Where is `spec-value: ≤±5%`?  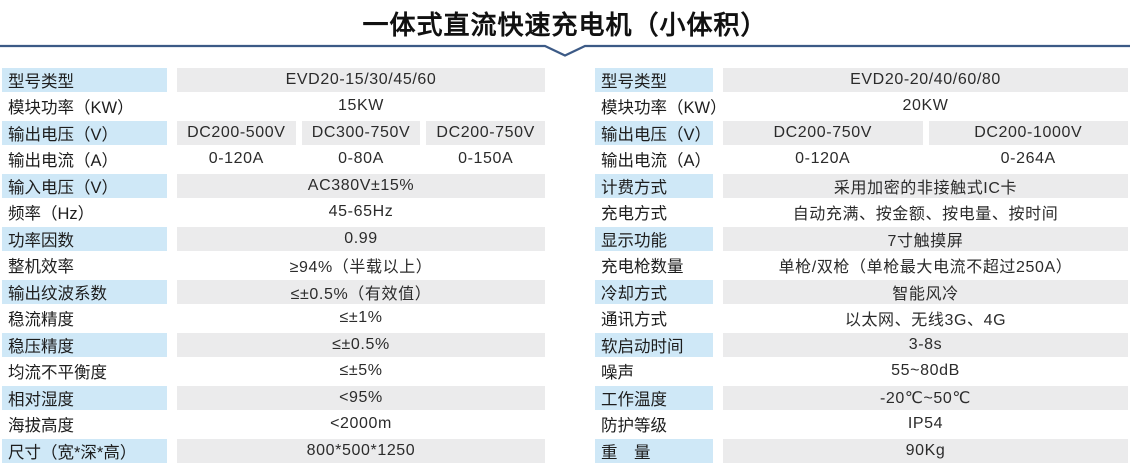 spec-value: ≤±5% is located at coordinates (361, 371).